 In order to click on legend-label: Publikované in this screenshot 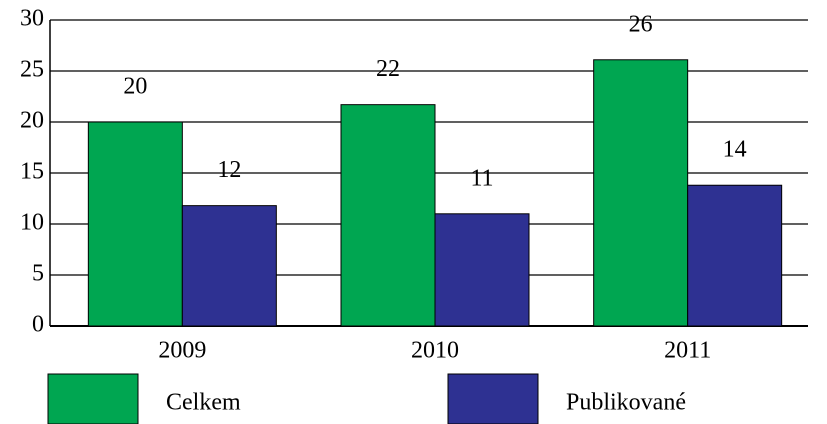, I will do `click(626, 403)`.